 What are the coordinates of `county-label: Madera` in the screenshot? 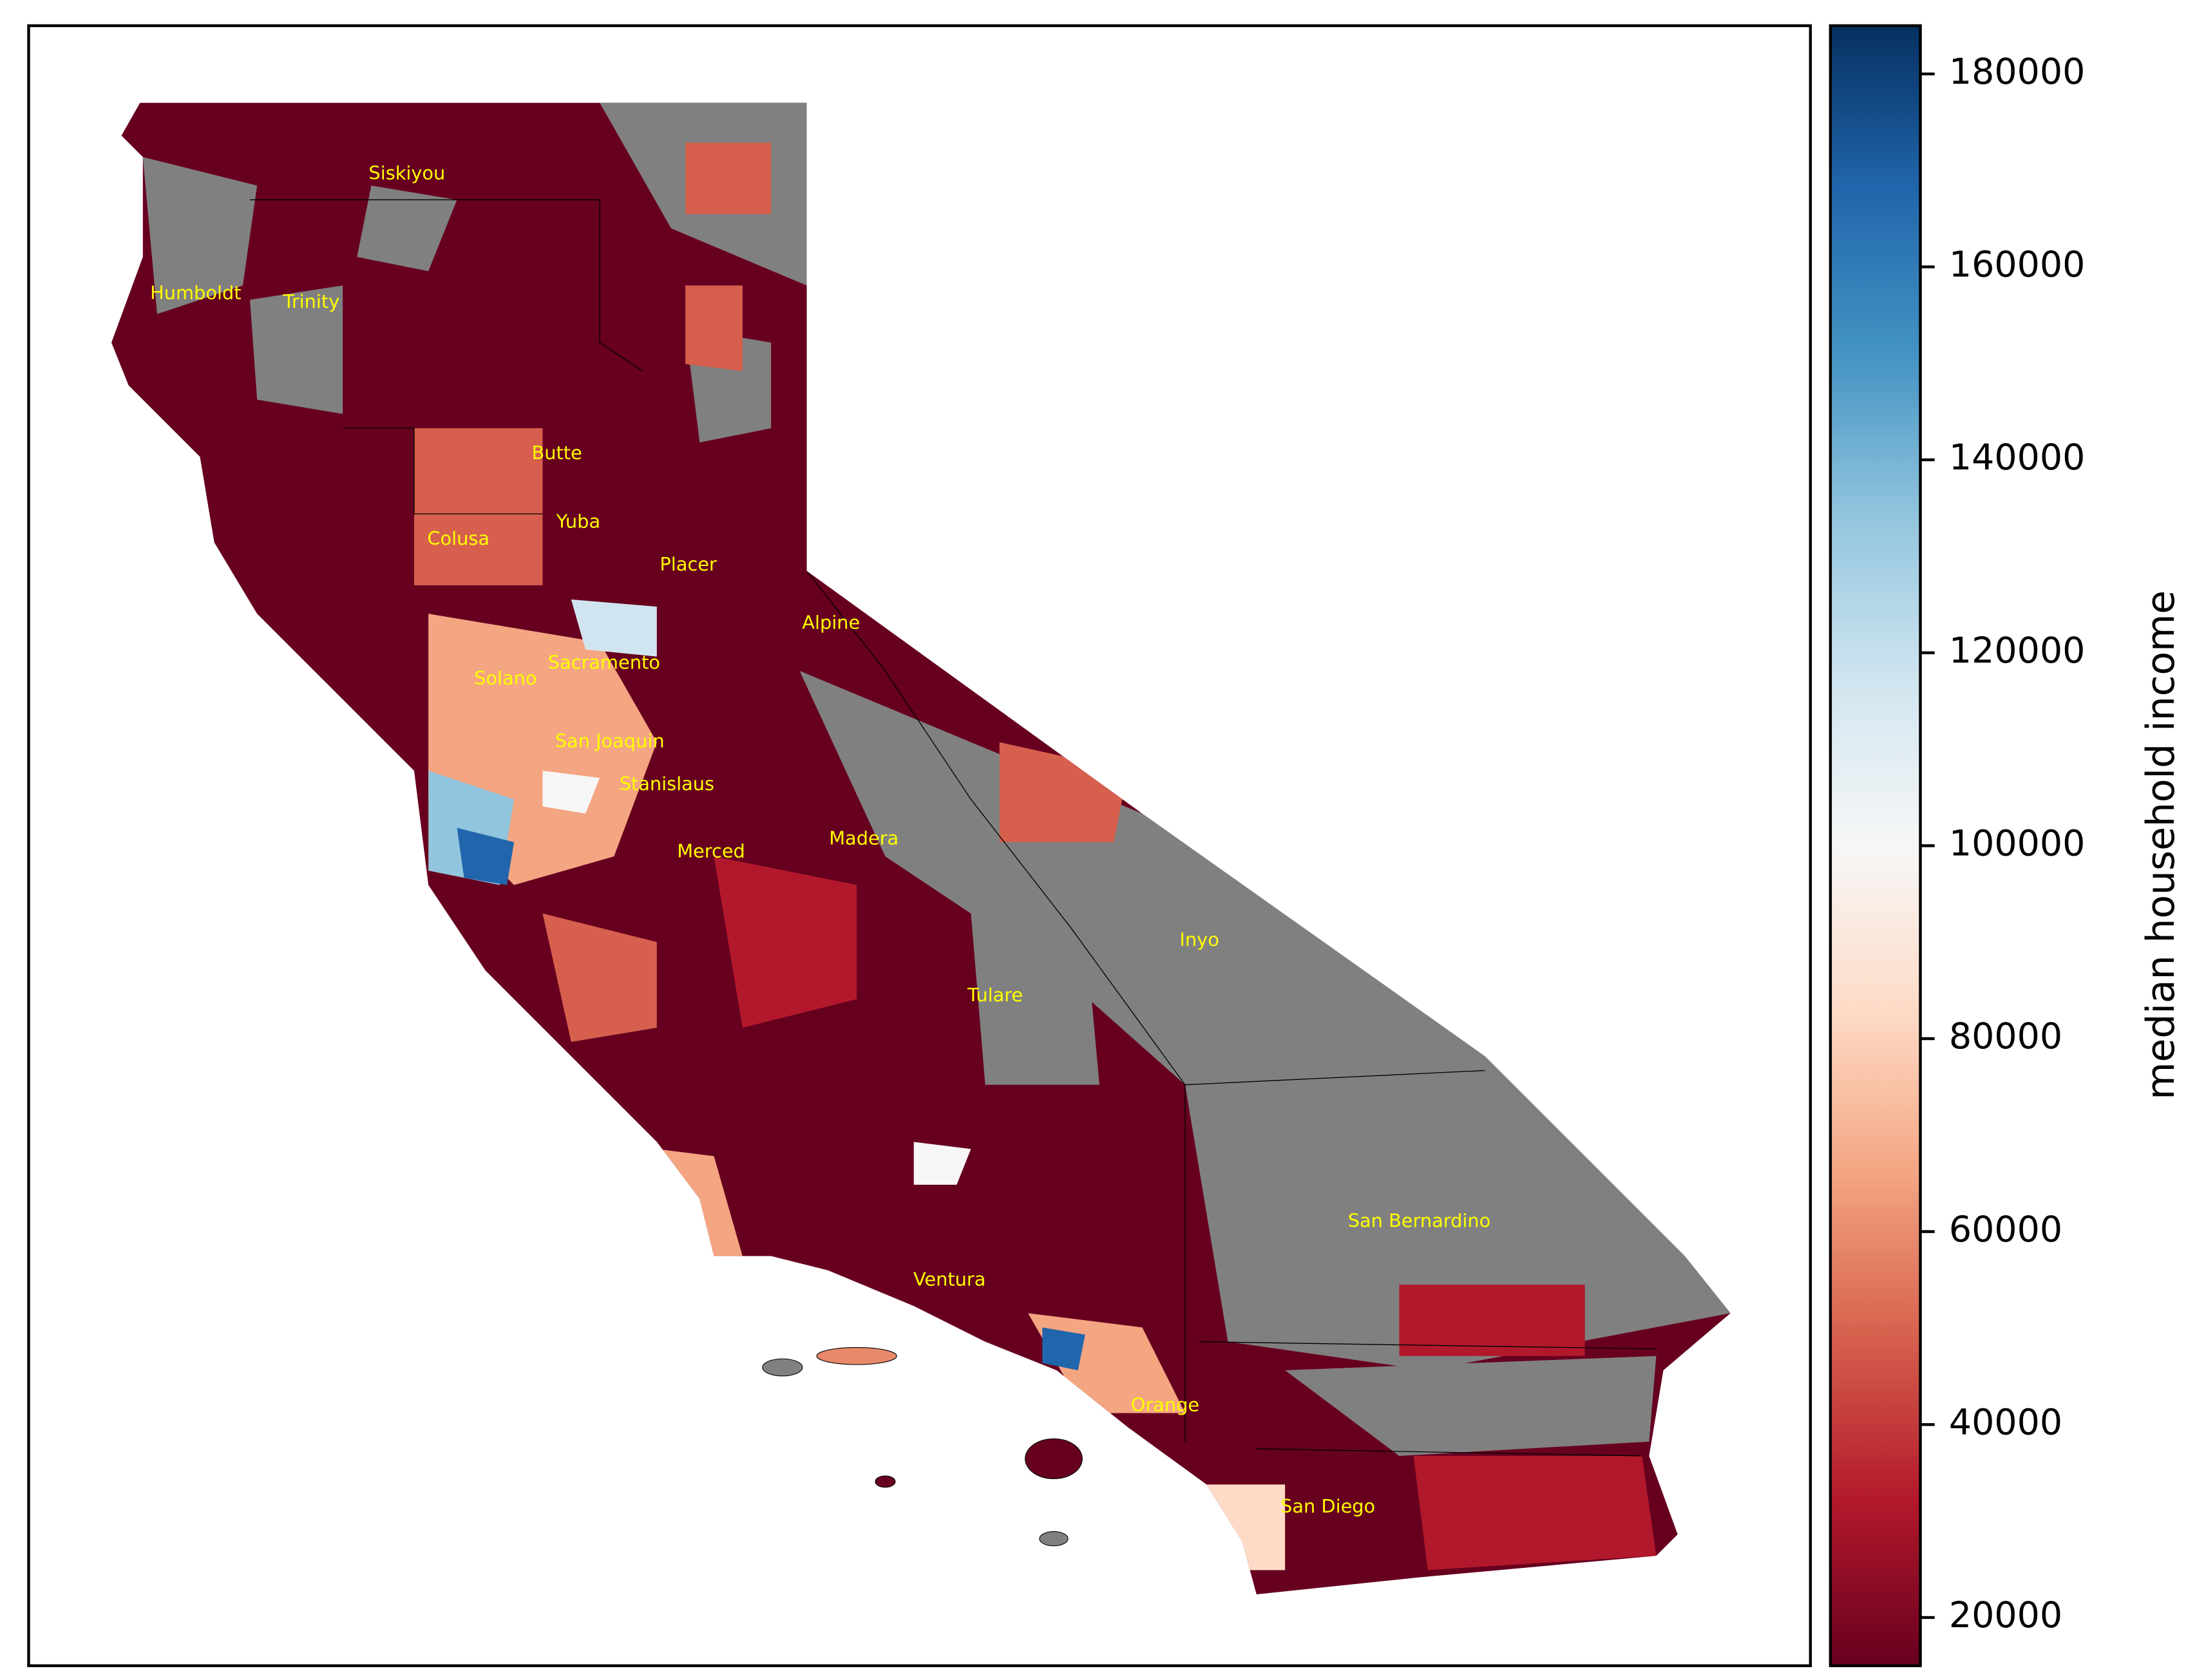 It's located at (864, 838).